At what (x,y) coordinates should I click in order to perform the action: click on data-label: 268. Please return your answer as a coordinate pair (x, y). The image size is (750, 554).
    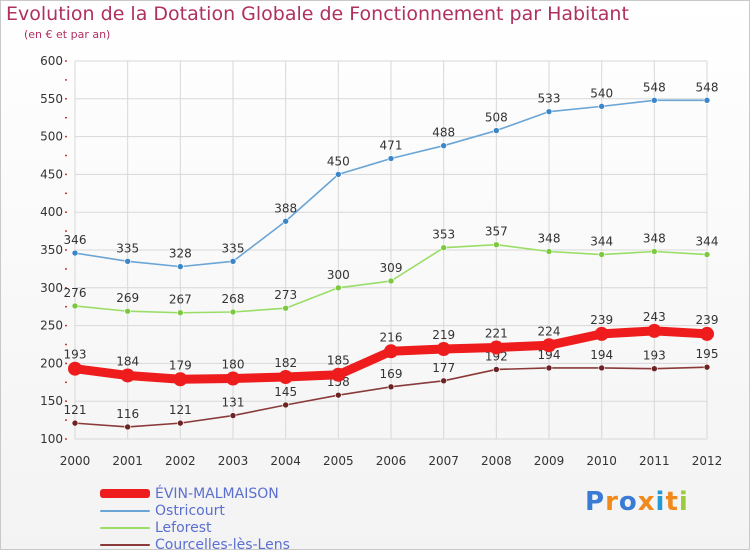
    Looking at the image, I should click on (233, 299).